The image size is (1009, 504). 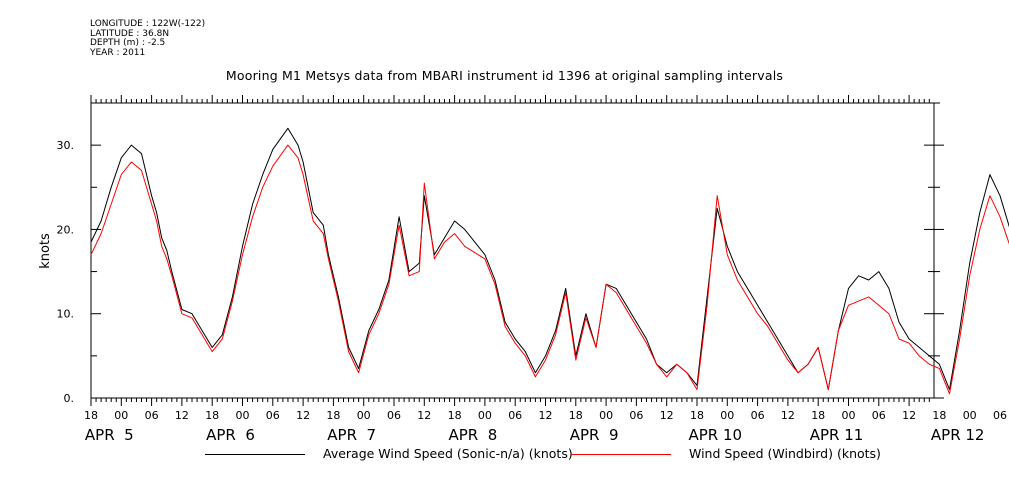 What do you see at coordinates (837, 435) in the screenshot?
I see `x-day-label: APR 11` at bounding box center [837, 435].